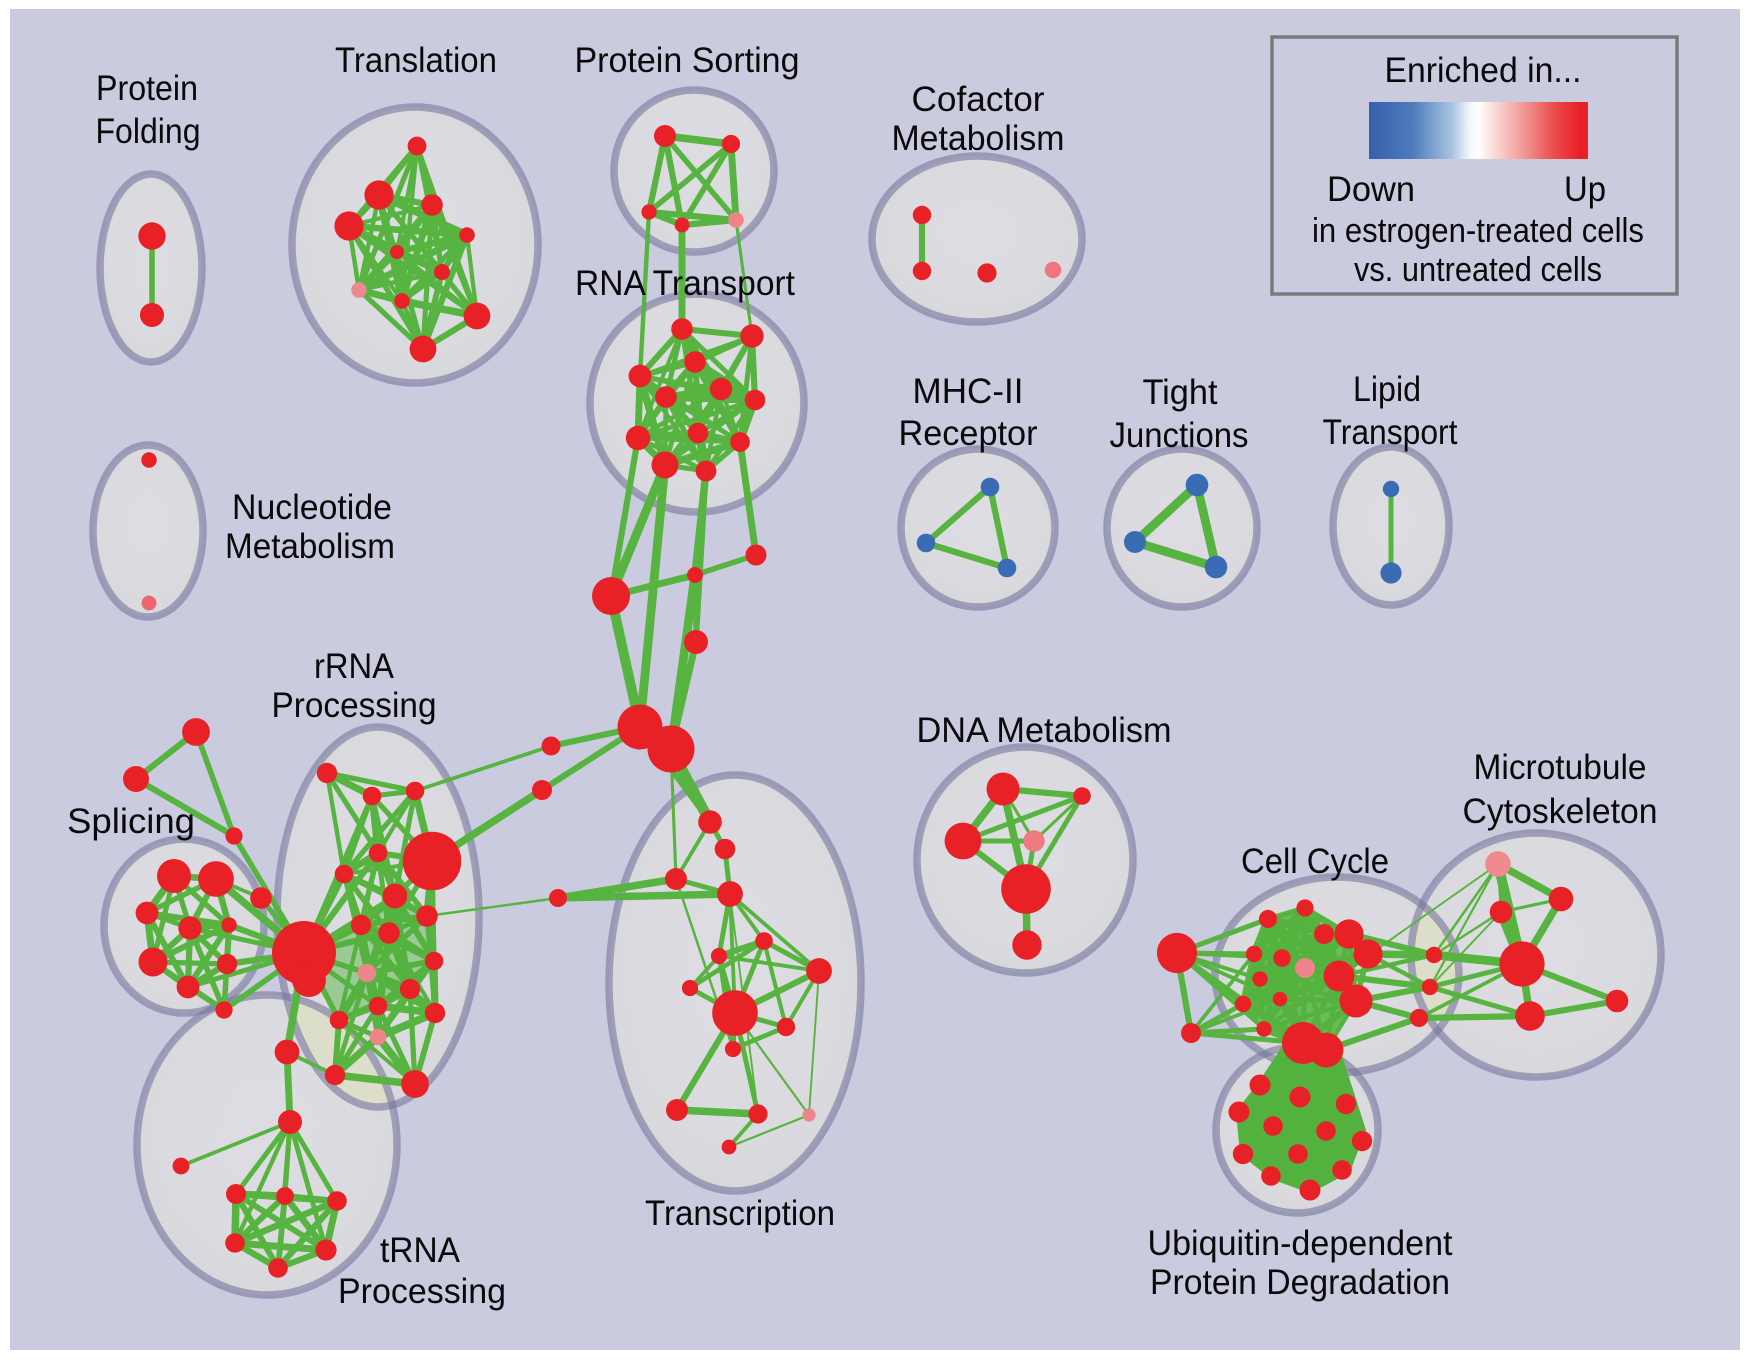  What do you see at coordinates (1478, 231) in the screenshot?
I see `svg-text: in estrogen-treated cells` at bounding box center [1478, 231].